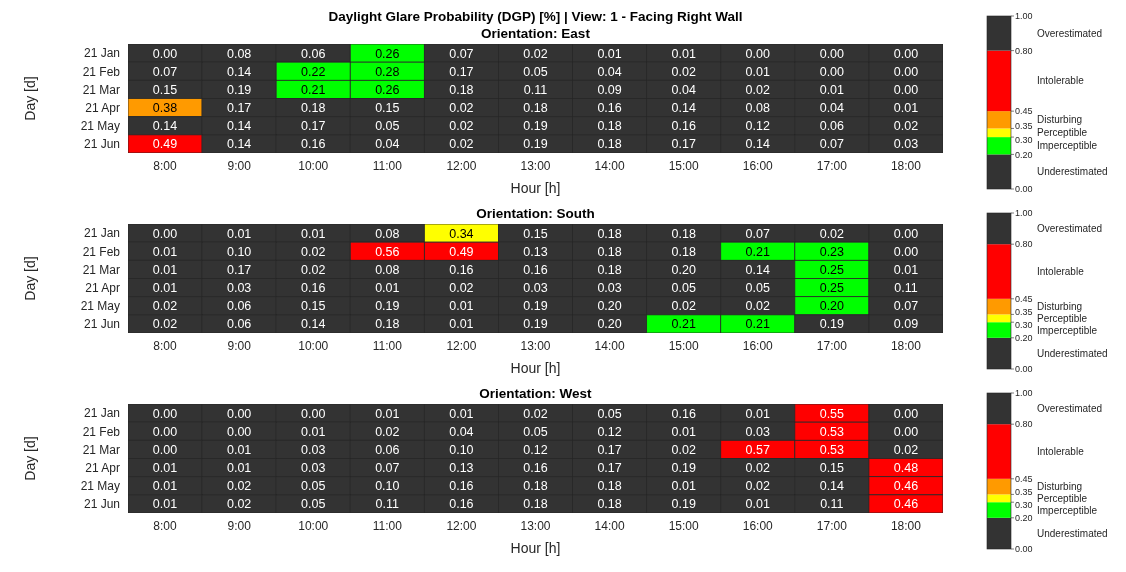 This screenshot has height=572, width=1126. Describe the element at coordinates (239, 53) in the screenshot. I see `data-label: 0.08` at that location.